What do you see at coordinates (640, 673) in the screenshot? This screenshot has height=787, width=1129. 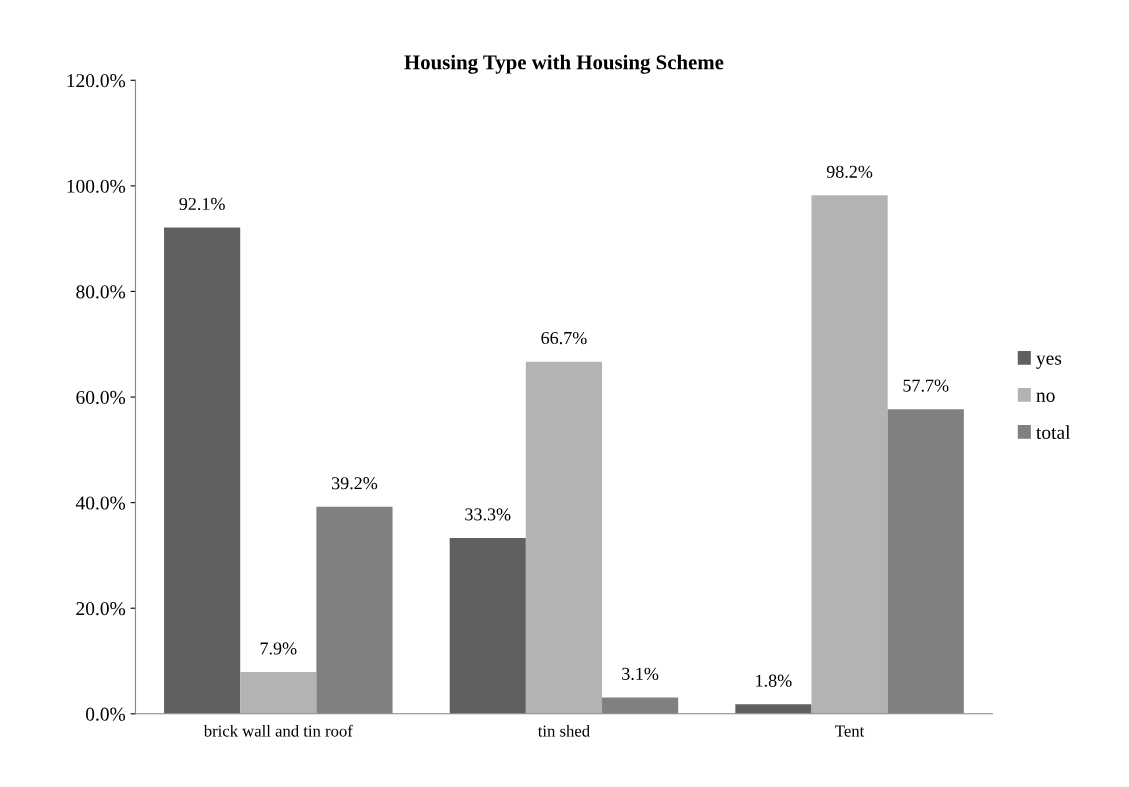 I see `data-label: 3.1%` at bounding box center [640, 673].